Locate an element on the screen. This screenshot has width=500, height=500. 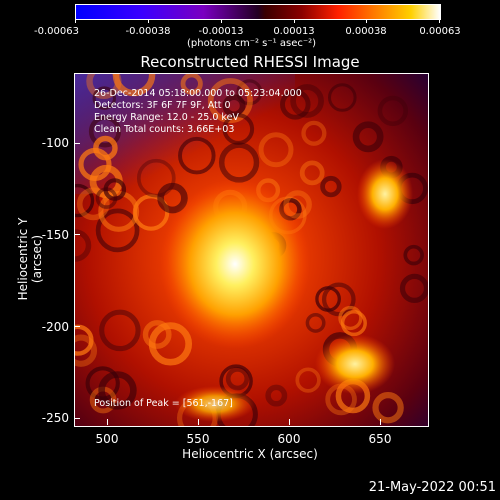
energy-range: Energy Range: 12.0 - 25.0 keV is located at coordinates (166, 117).